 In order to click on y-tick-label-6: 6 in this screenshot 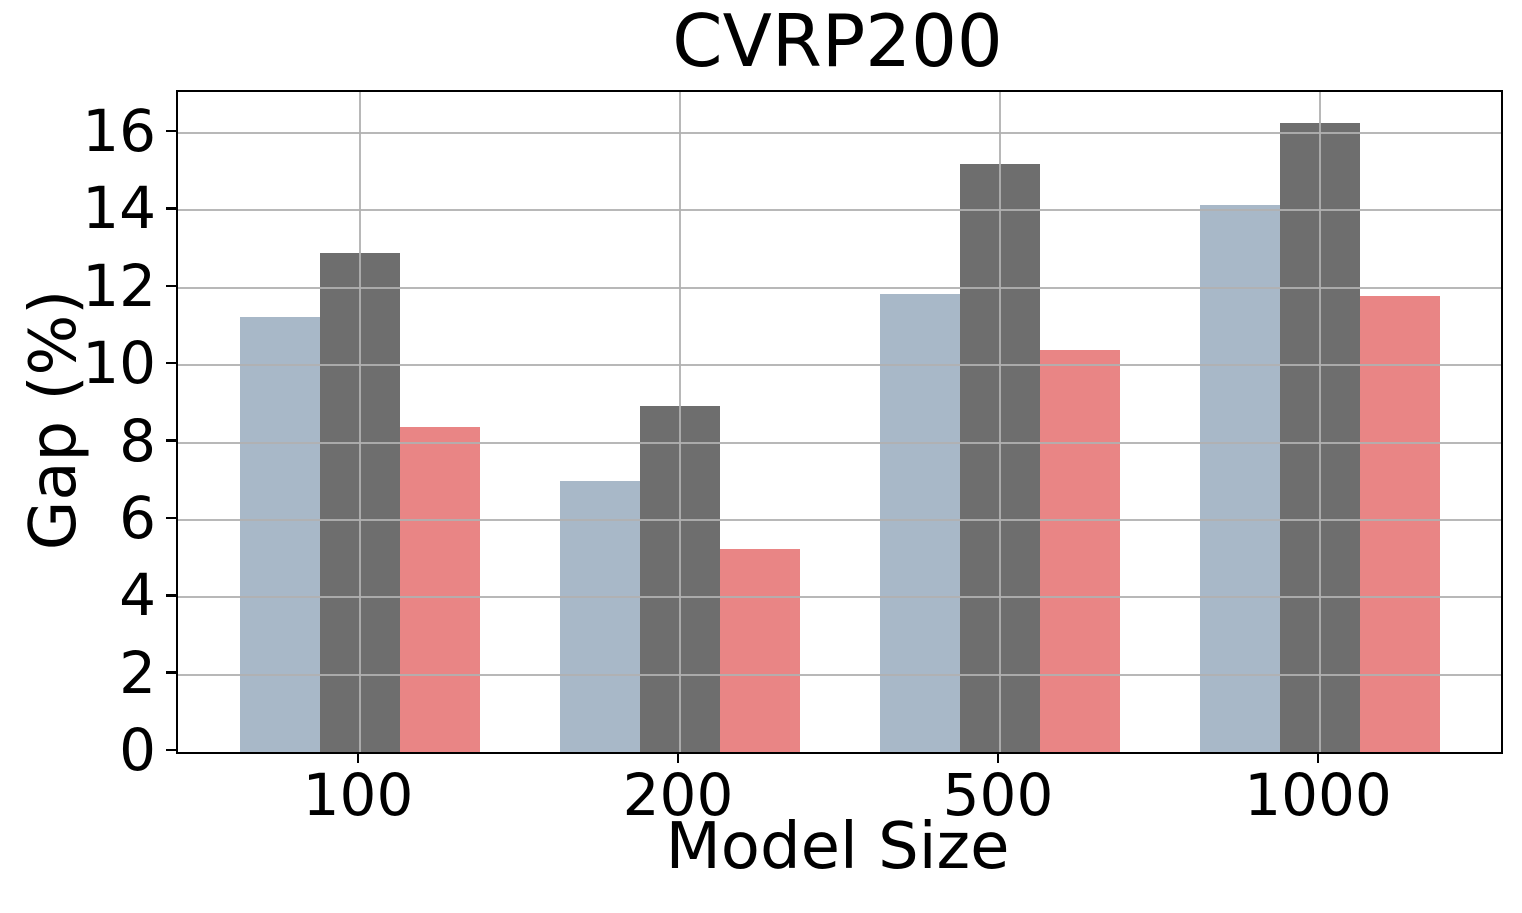, I will do `click(137, 517)`.